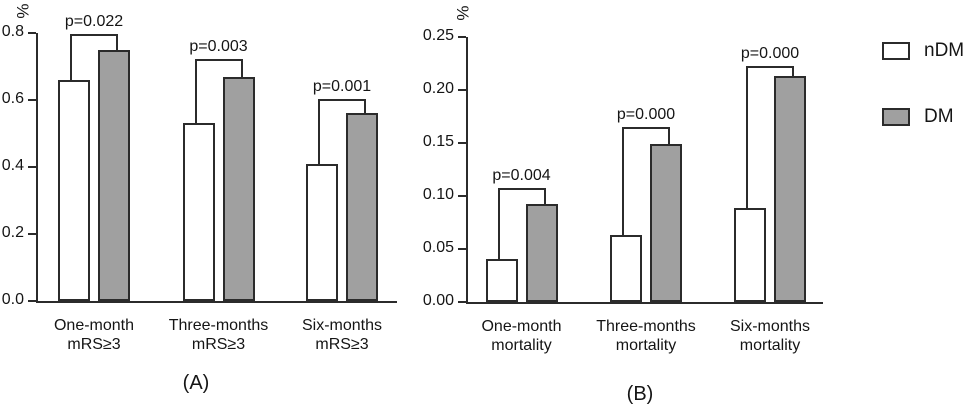 Image resolution: width=972 pixels, height=414 pixels. I want to click on y-tick-label: 0.05, so click(438, 247).